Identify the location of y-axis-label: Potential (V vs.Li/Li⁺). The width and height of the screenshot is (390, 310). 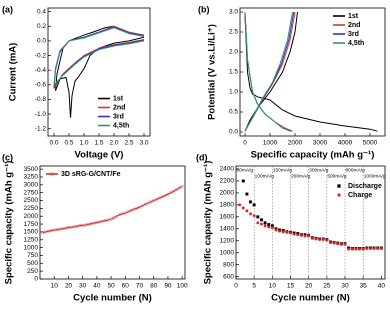
(212, 72).